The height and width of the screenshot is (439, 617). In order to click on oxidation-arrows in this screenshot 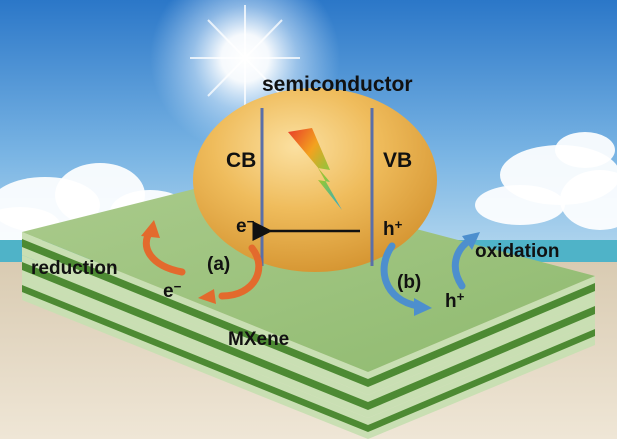, I will do `click(427, 273)`.